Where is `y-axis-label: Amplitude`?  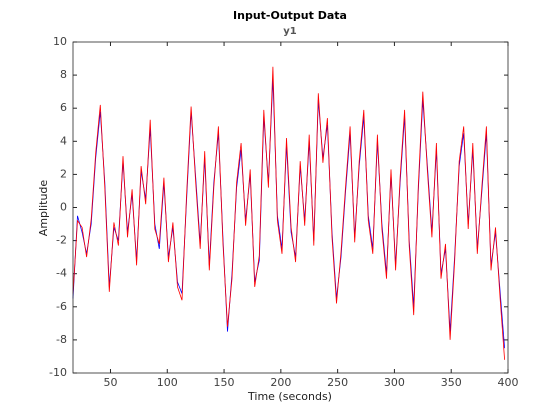 y-axis-label: Amplitude is located at coordinates (43, 208).